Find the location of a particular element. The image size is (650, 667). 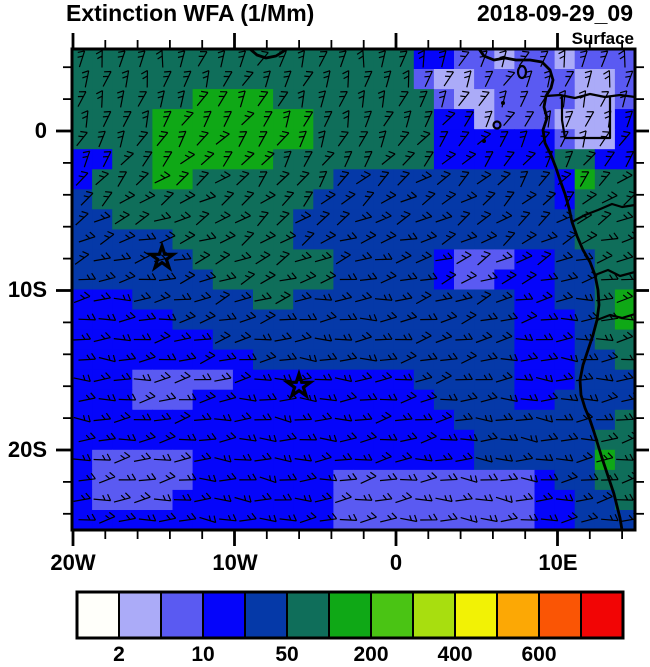

x-axis-label-10e: 10E is located at coordinates (558, 562).